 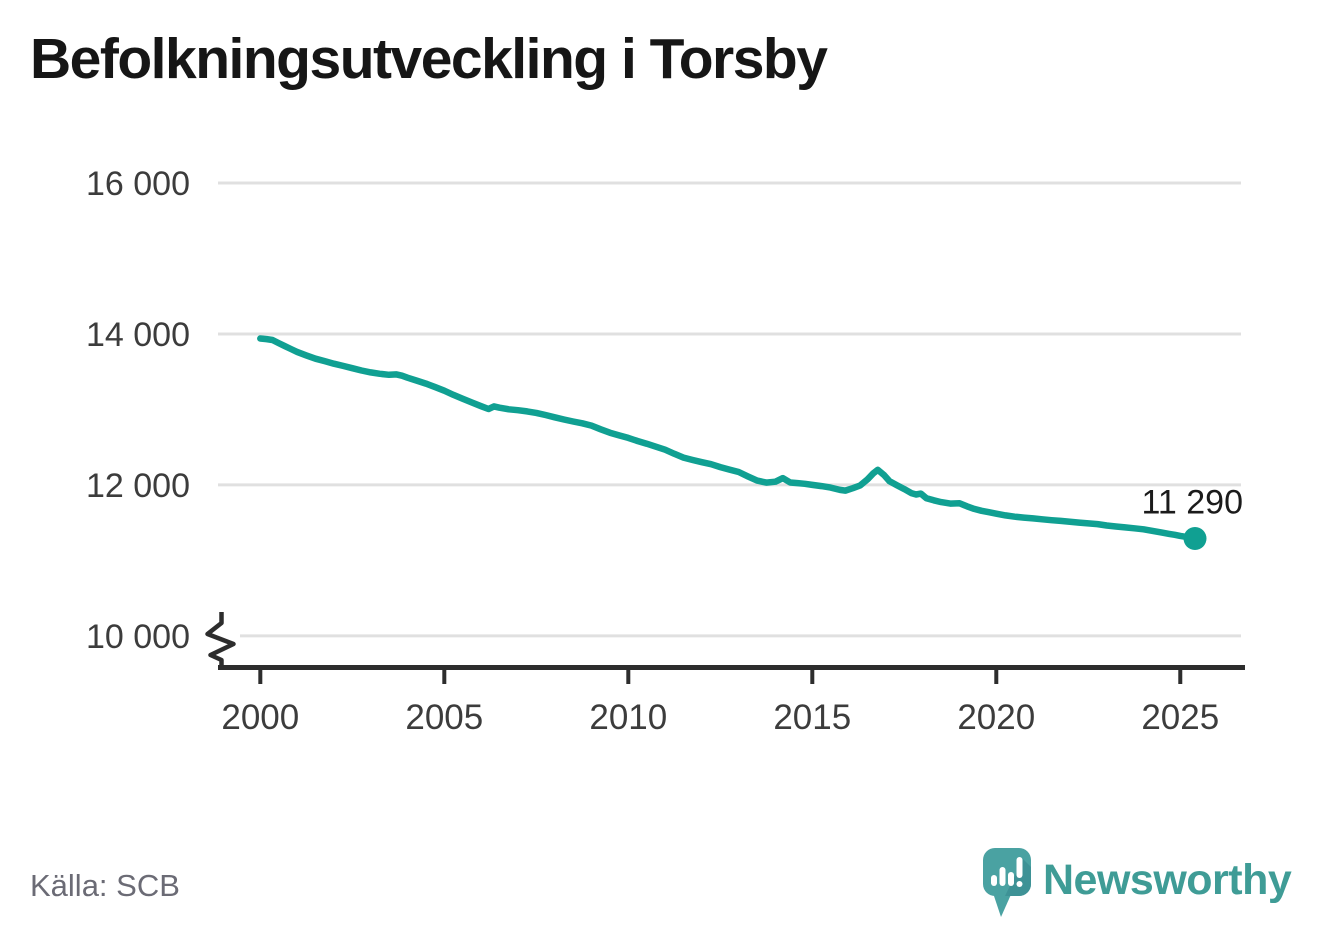 I want to click on speech-bubble, so click(x=1007, y=882).